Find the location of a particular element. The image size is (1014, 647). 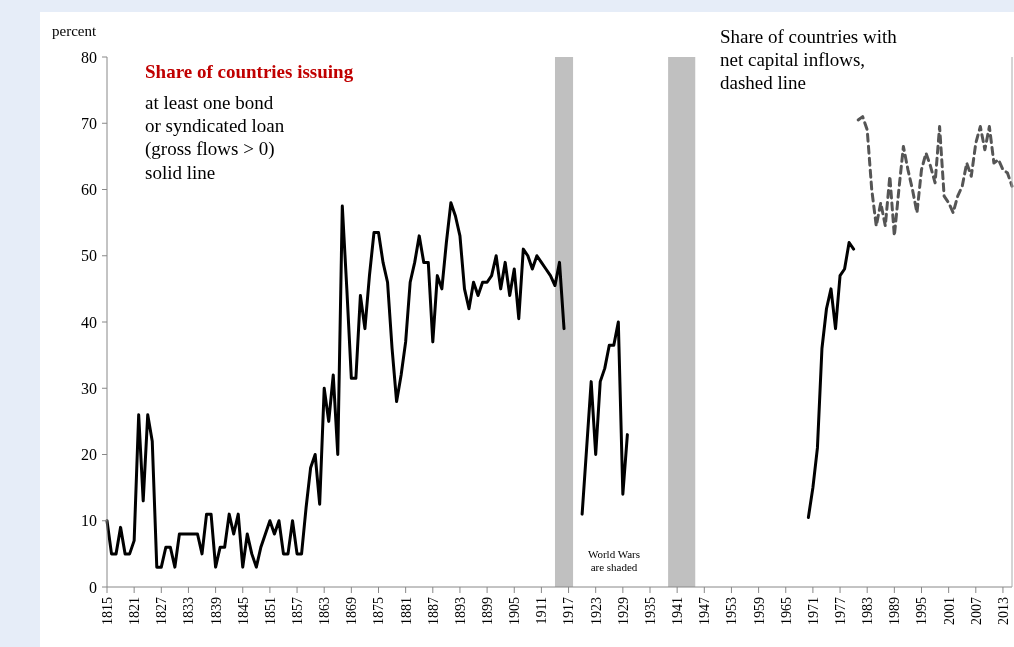

y-tick-label: 0 is located at coordinates (93, 587).